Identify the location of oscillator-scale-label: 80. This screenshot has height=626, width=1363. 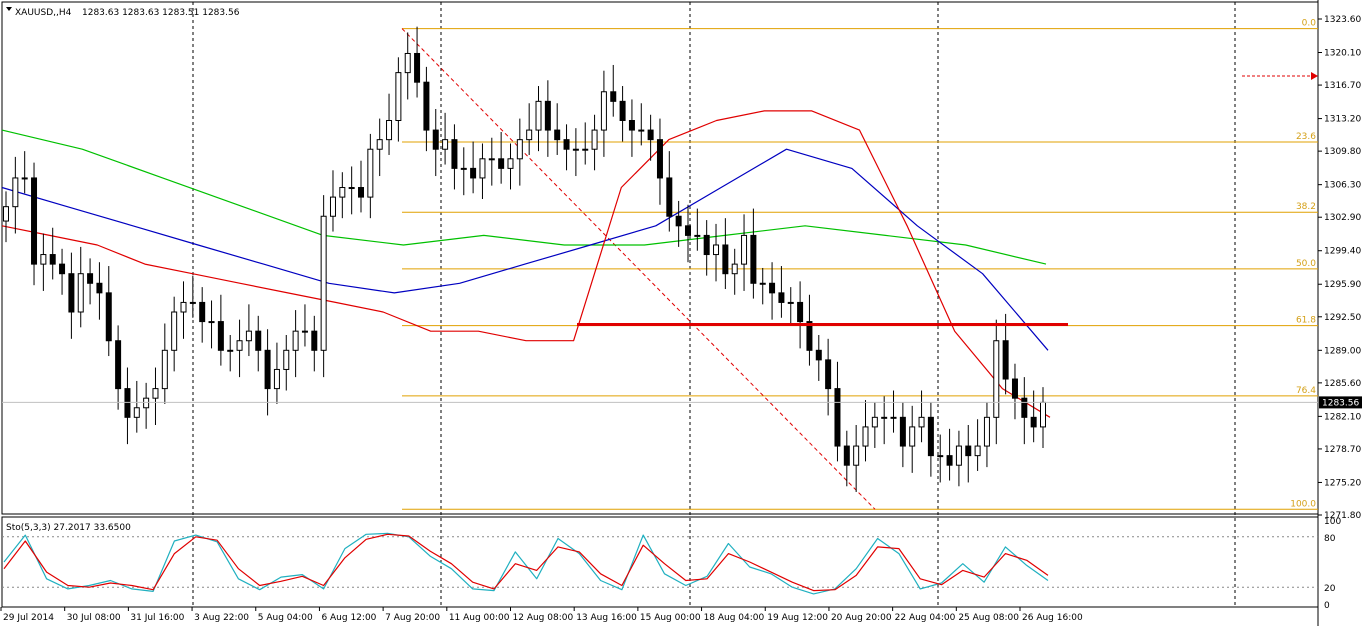
(1330, 539).